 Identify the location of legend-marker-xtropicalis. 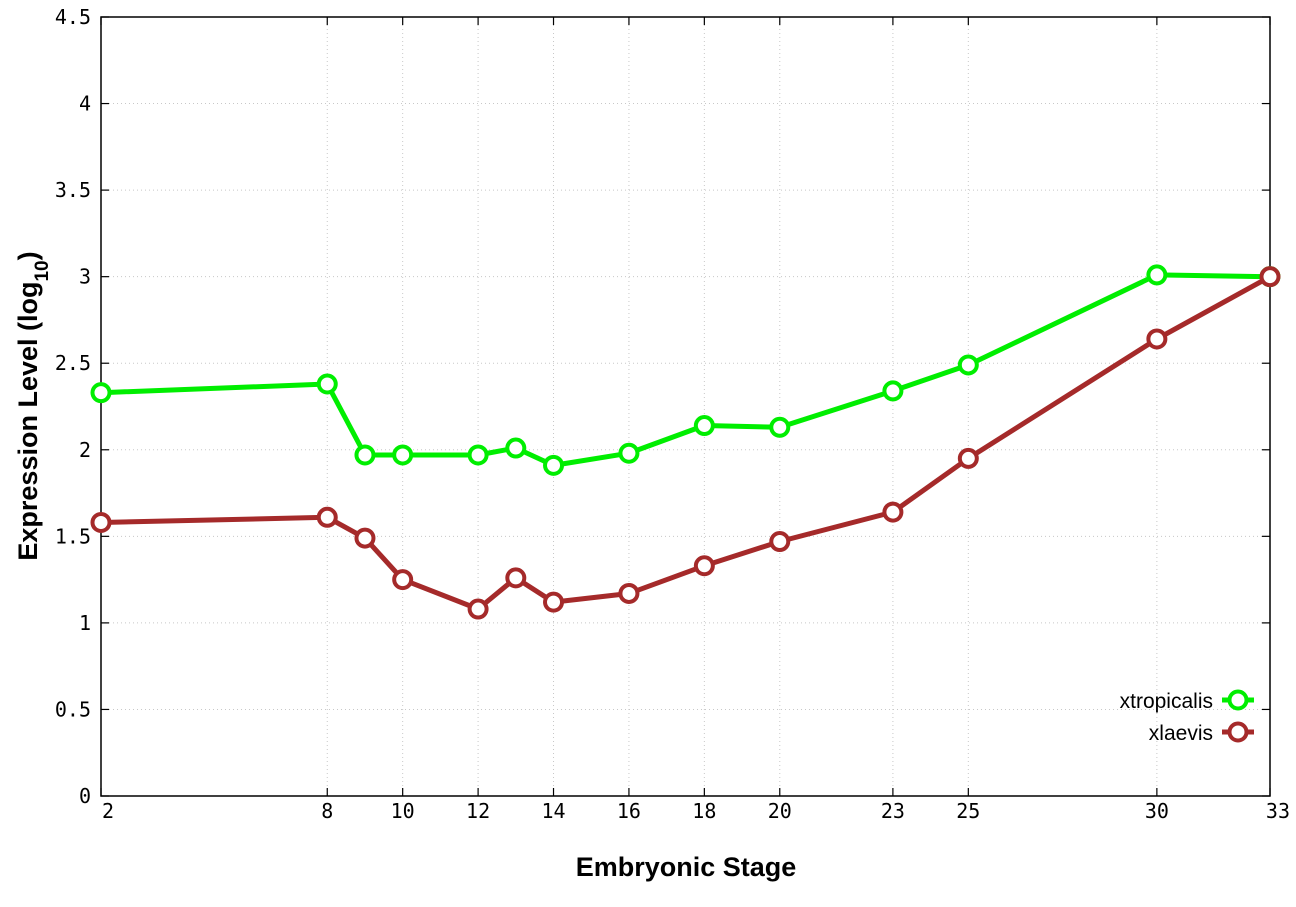
(1238, 700).